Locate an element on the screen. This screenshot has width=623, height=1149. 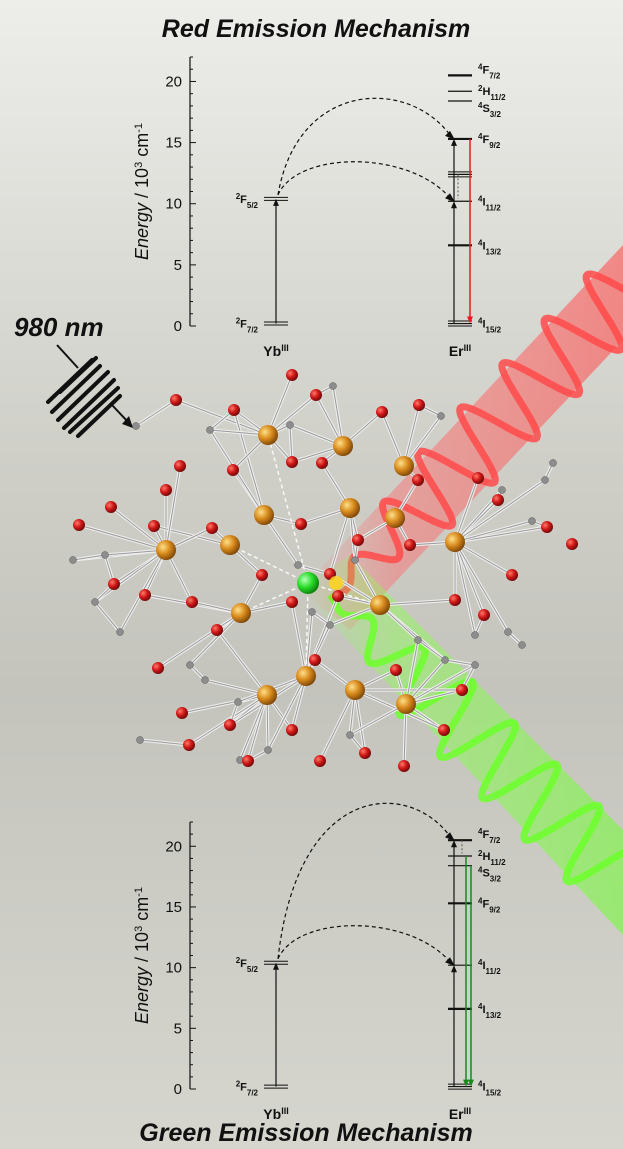
er-contact-bond is located at coordinates (274, 598).